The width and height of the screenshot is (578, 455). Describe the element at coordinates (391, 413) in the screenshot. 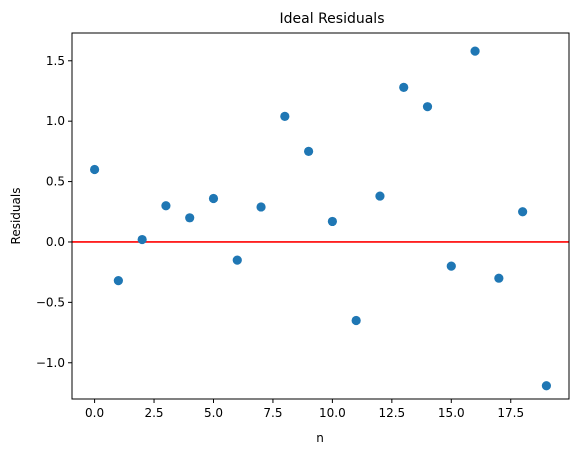

I see `x-tick-label: 12.5` at that location.